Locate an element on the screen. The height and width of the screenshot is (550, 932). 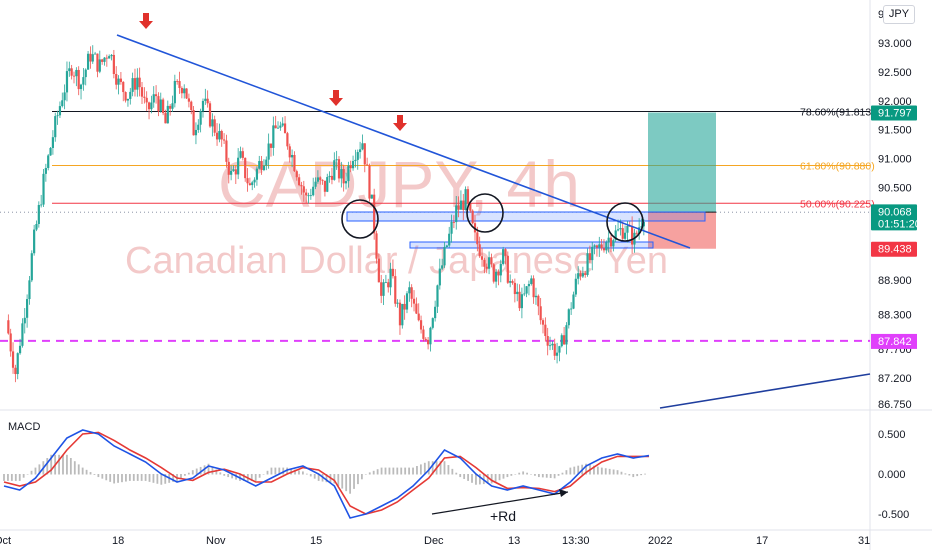
watermark-title: CADJPY, 4h is located at coordinates (399, 184).